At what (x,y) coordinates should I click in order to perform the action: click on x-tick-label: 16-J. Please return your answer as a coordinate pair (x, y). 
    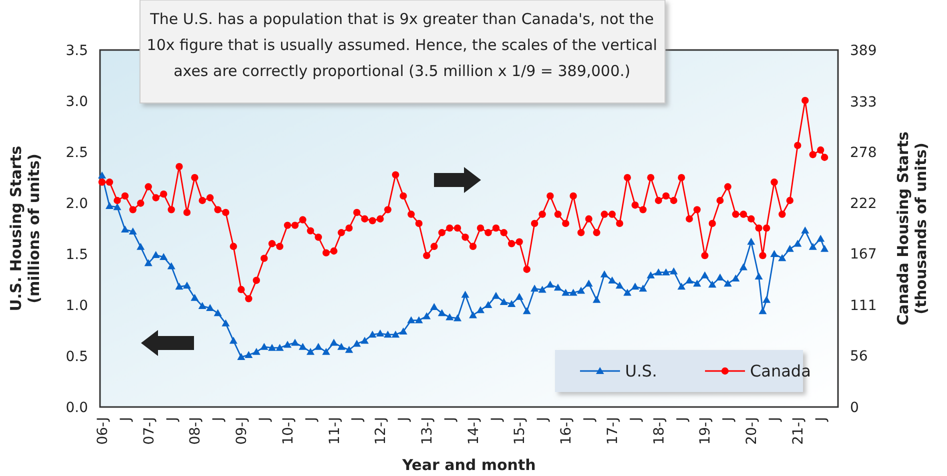
    Looking at the image, I should click on (566, 431).